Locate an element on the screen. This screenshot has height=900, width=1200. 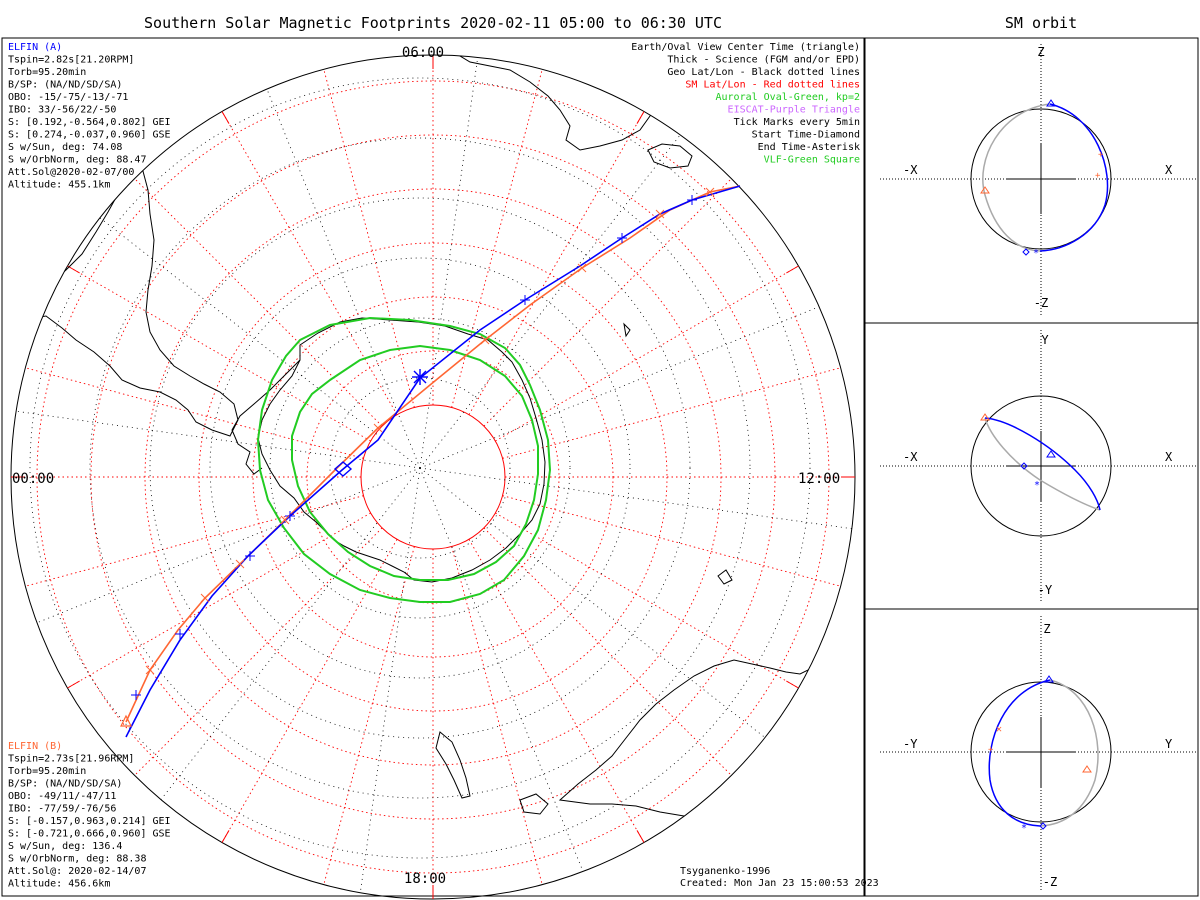
elfin-b-line: S: [-0.721,0.666,0.960] GSE is located at coordinates (89, 834).